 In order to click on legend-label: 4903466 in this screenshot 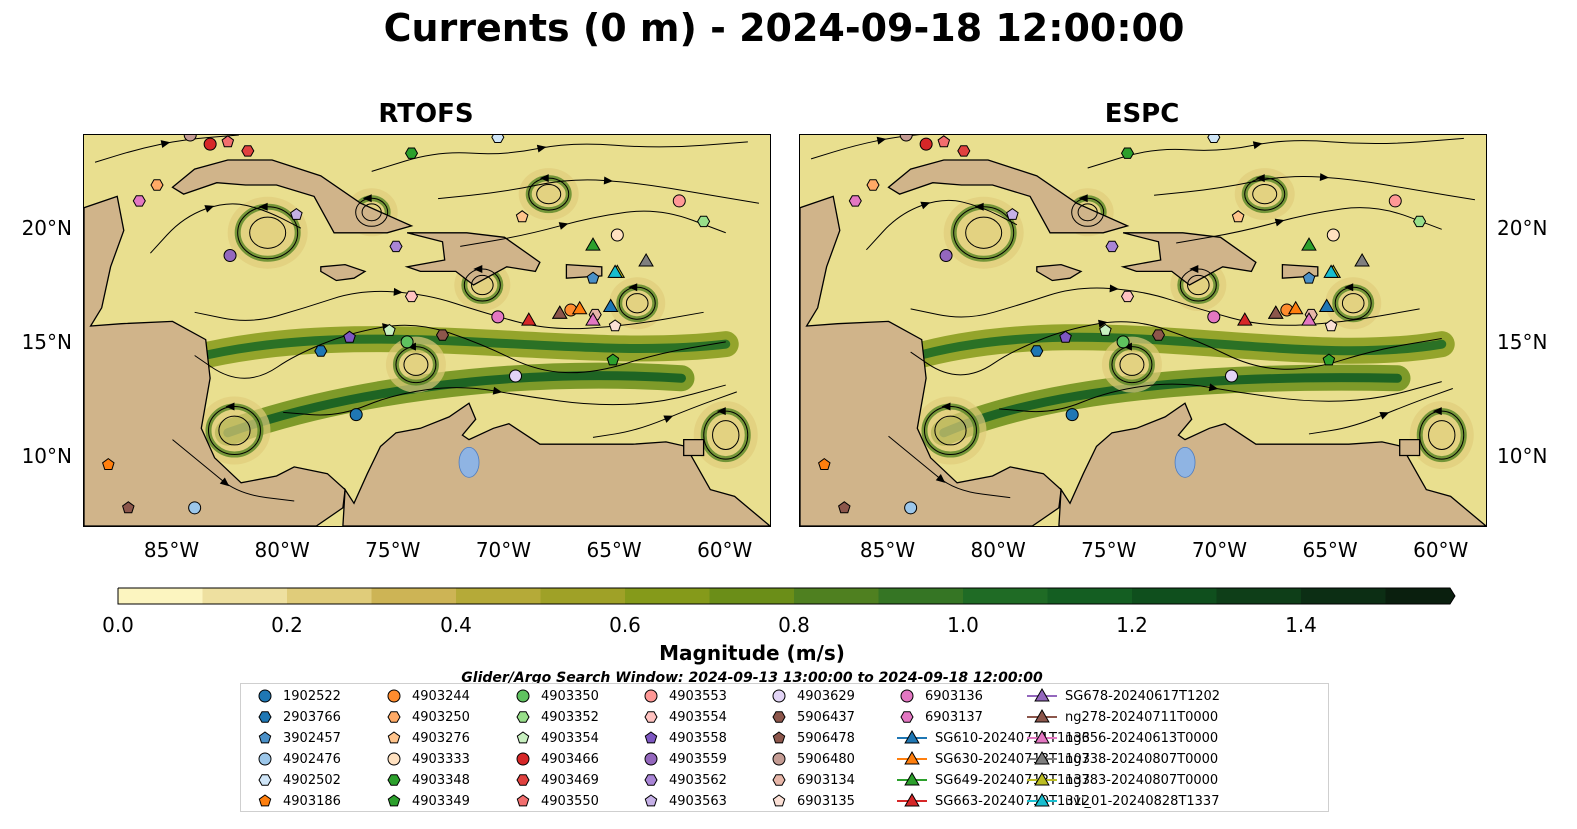, I will do `click(570, 759)`.